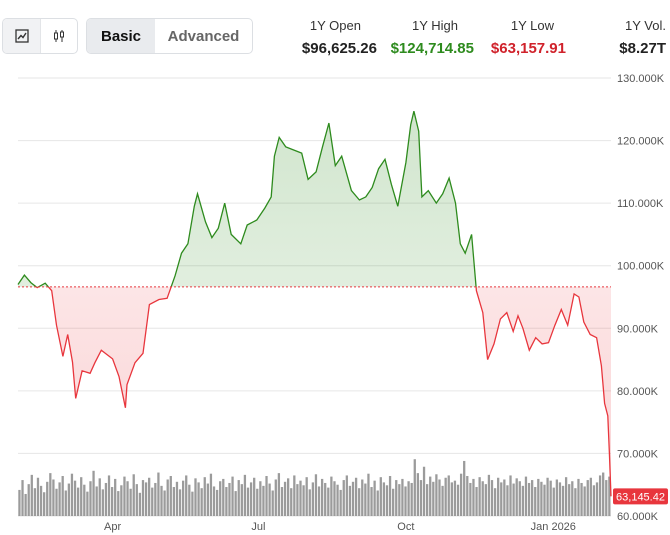  I want to click on y-tick-label: 80.000K, so click(638, 392).